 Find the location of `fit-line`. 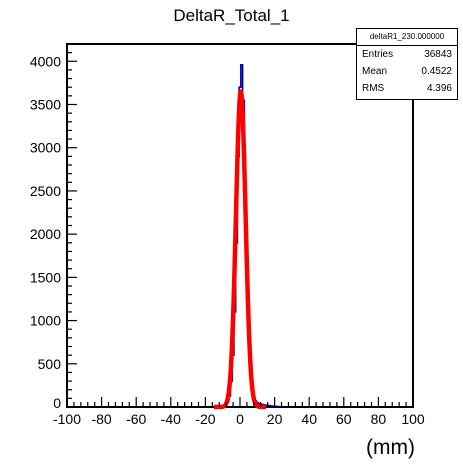

fit-line is located at coordinates (240, 249).